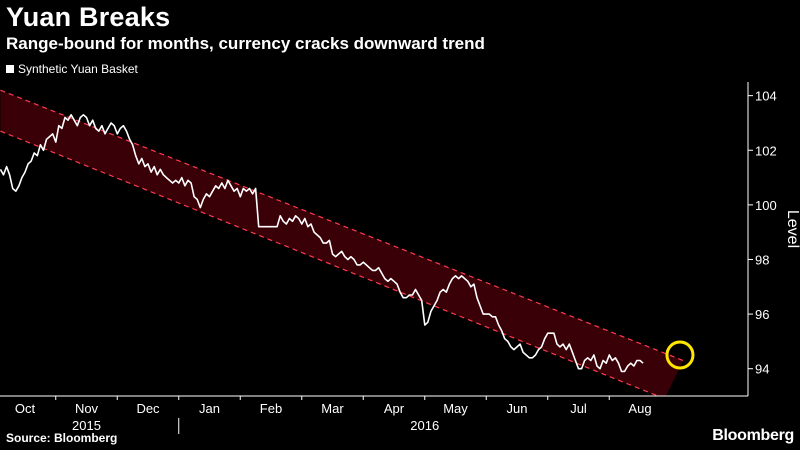 Image resolution: width=800 pixels, height=450 pixels. Describe the element at coordinates (87, 408) in the screenshot. I see `x-tick-label: Nov` at that location.